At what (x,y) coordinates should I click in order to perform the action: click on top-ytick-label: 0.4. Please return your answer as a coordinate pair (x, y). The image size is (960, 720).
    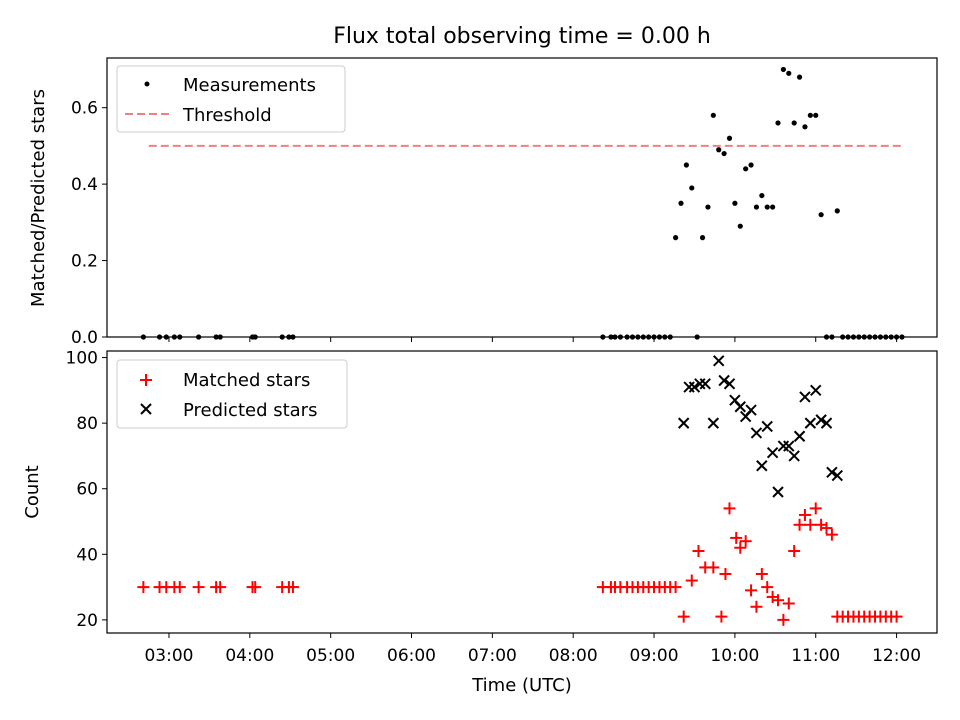
    Looking at the image, I should click on (84, 185).